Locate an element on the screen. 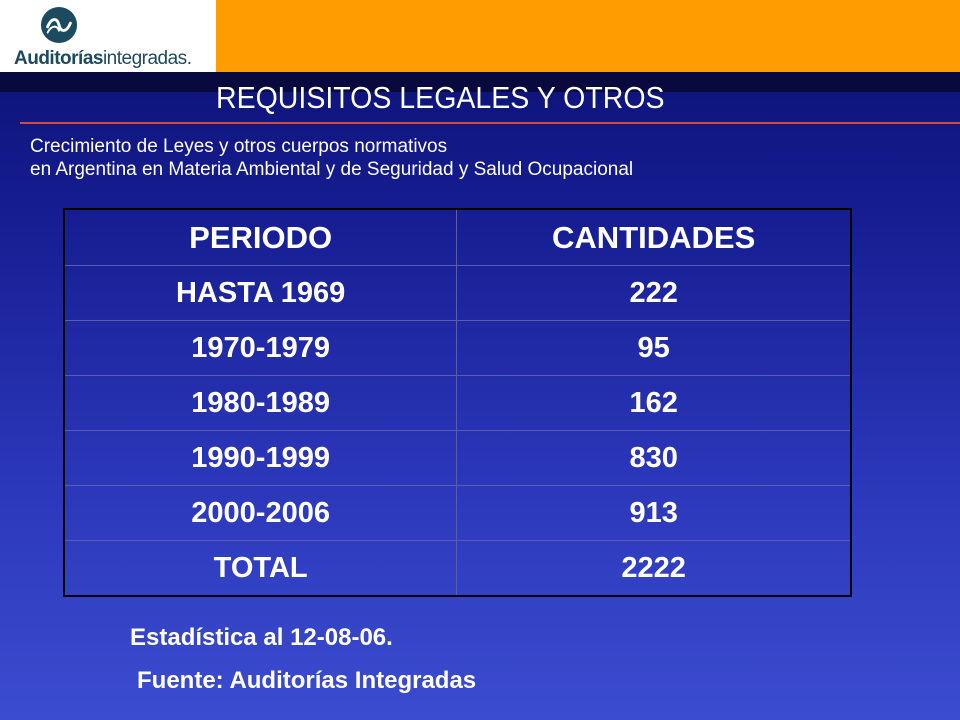  header-dark-strip is located at coordinates (480, 82).